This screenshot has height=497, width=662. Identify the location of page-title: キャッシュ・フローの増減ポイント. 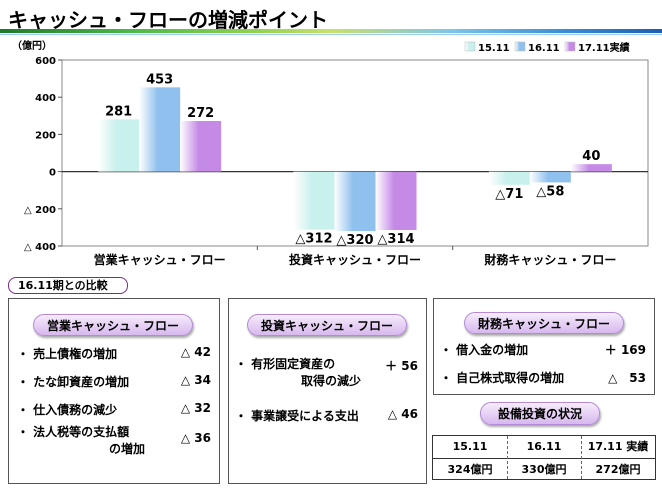
(168, 20).